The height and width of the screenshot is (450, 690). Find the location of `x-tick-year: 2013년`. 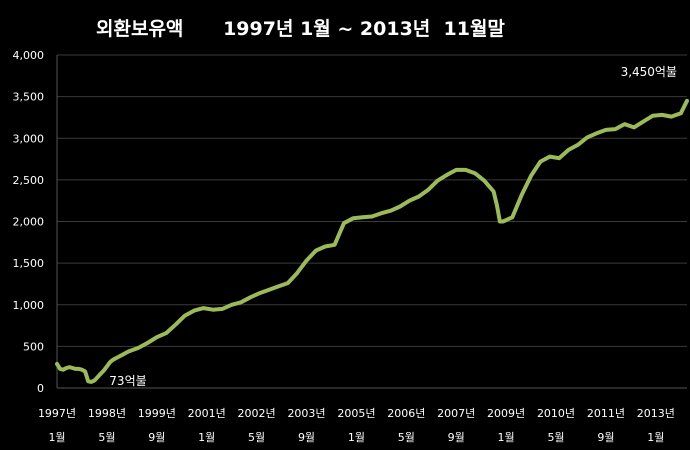

x-tick-year: 2013년 is located at coordinates (656, 413).